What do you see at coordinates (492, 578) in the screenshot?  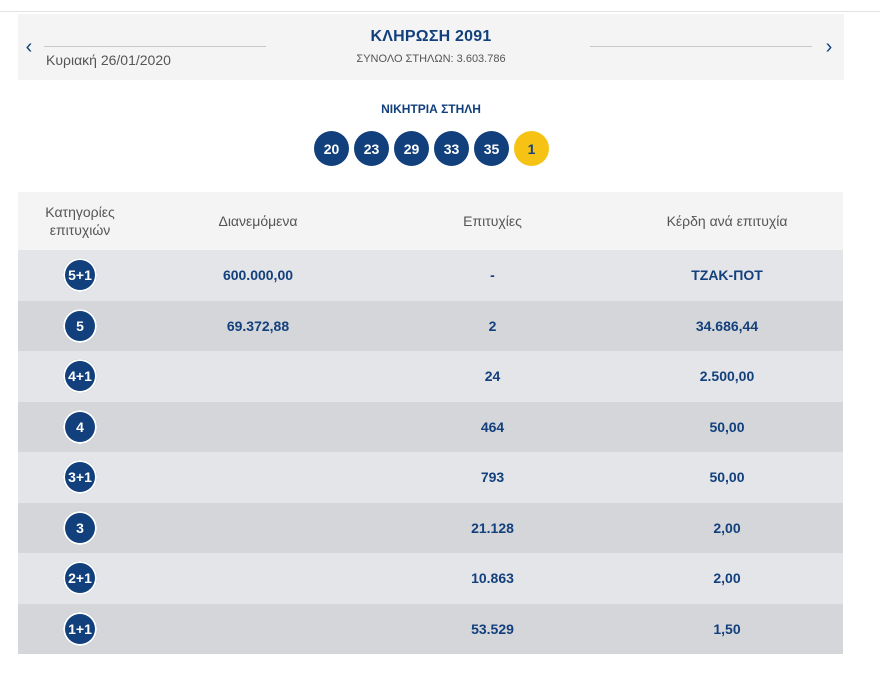 I see `winners-cell: 10.863` at bounding box center [492, 578].